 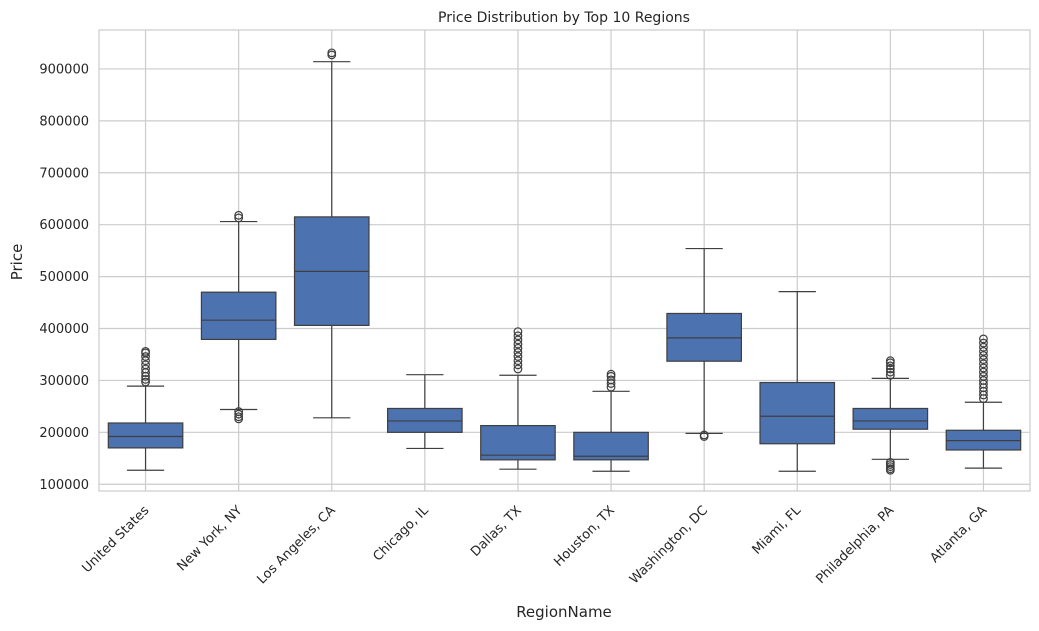 I want to click on y-tick-label: 600000, so click(x=64, y=225).